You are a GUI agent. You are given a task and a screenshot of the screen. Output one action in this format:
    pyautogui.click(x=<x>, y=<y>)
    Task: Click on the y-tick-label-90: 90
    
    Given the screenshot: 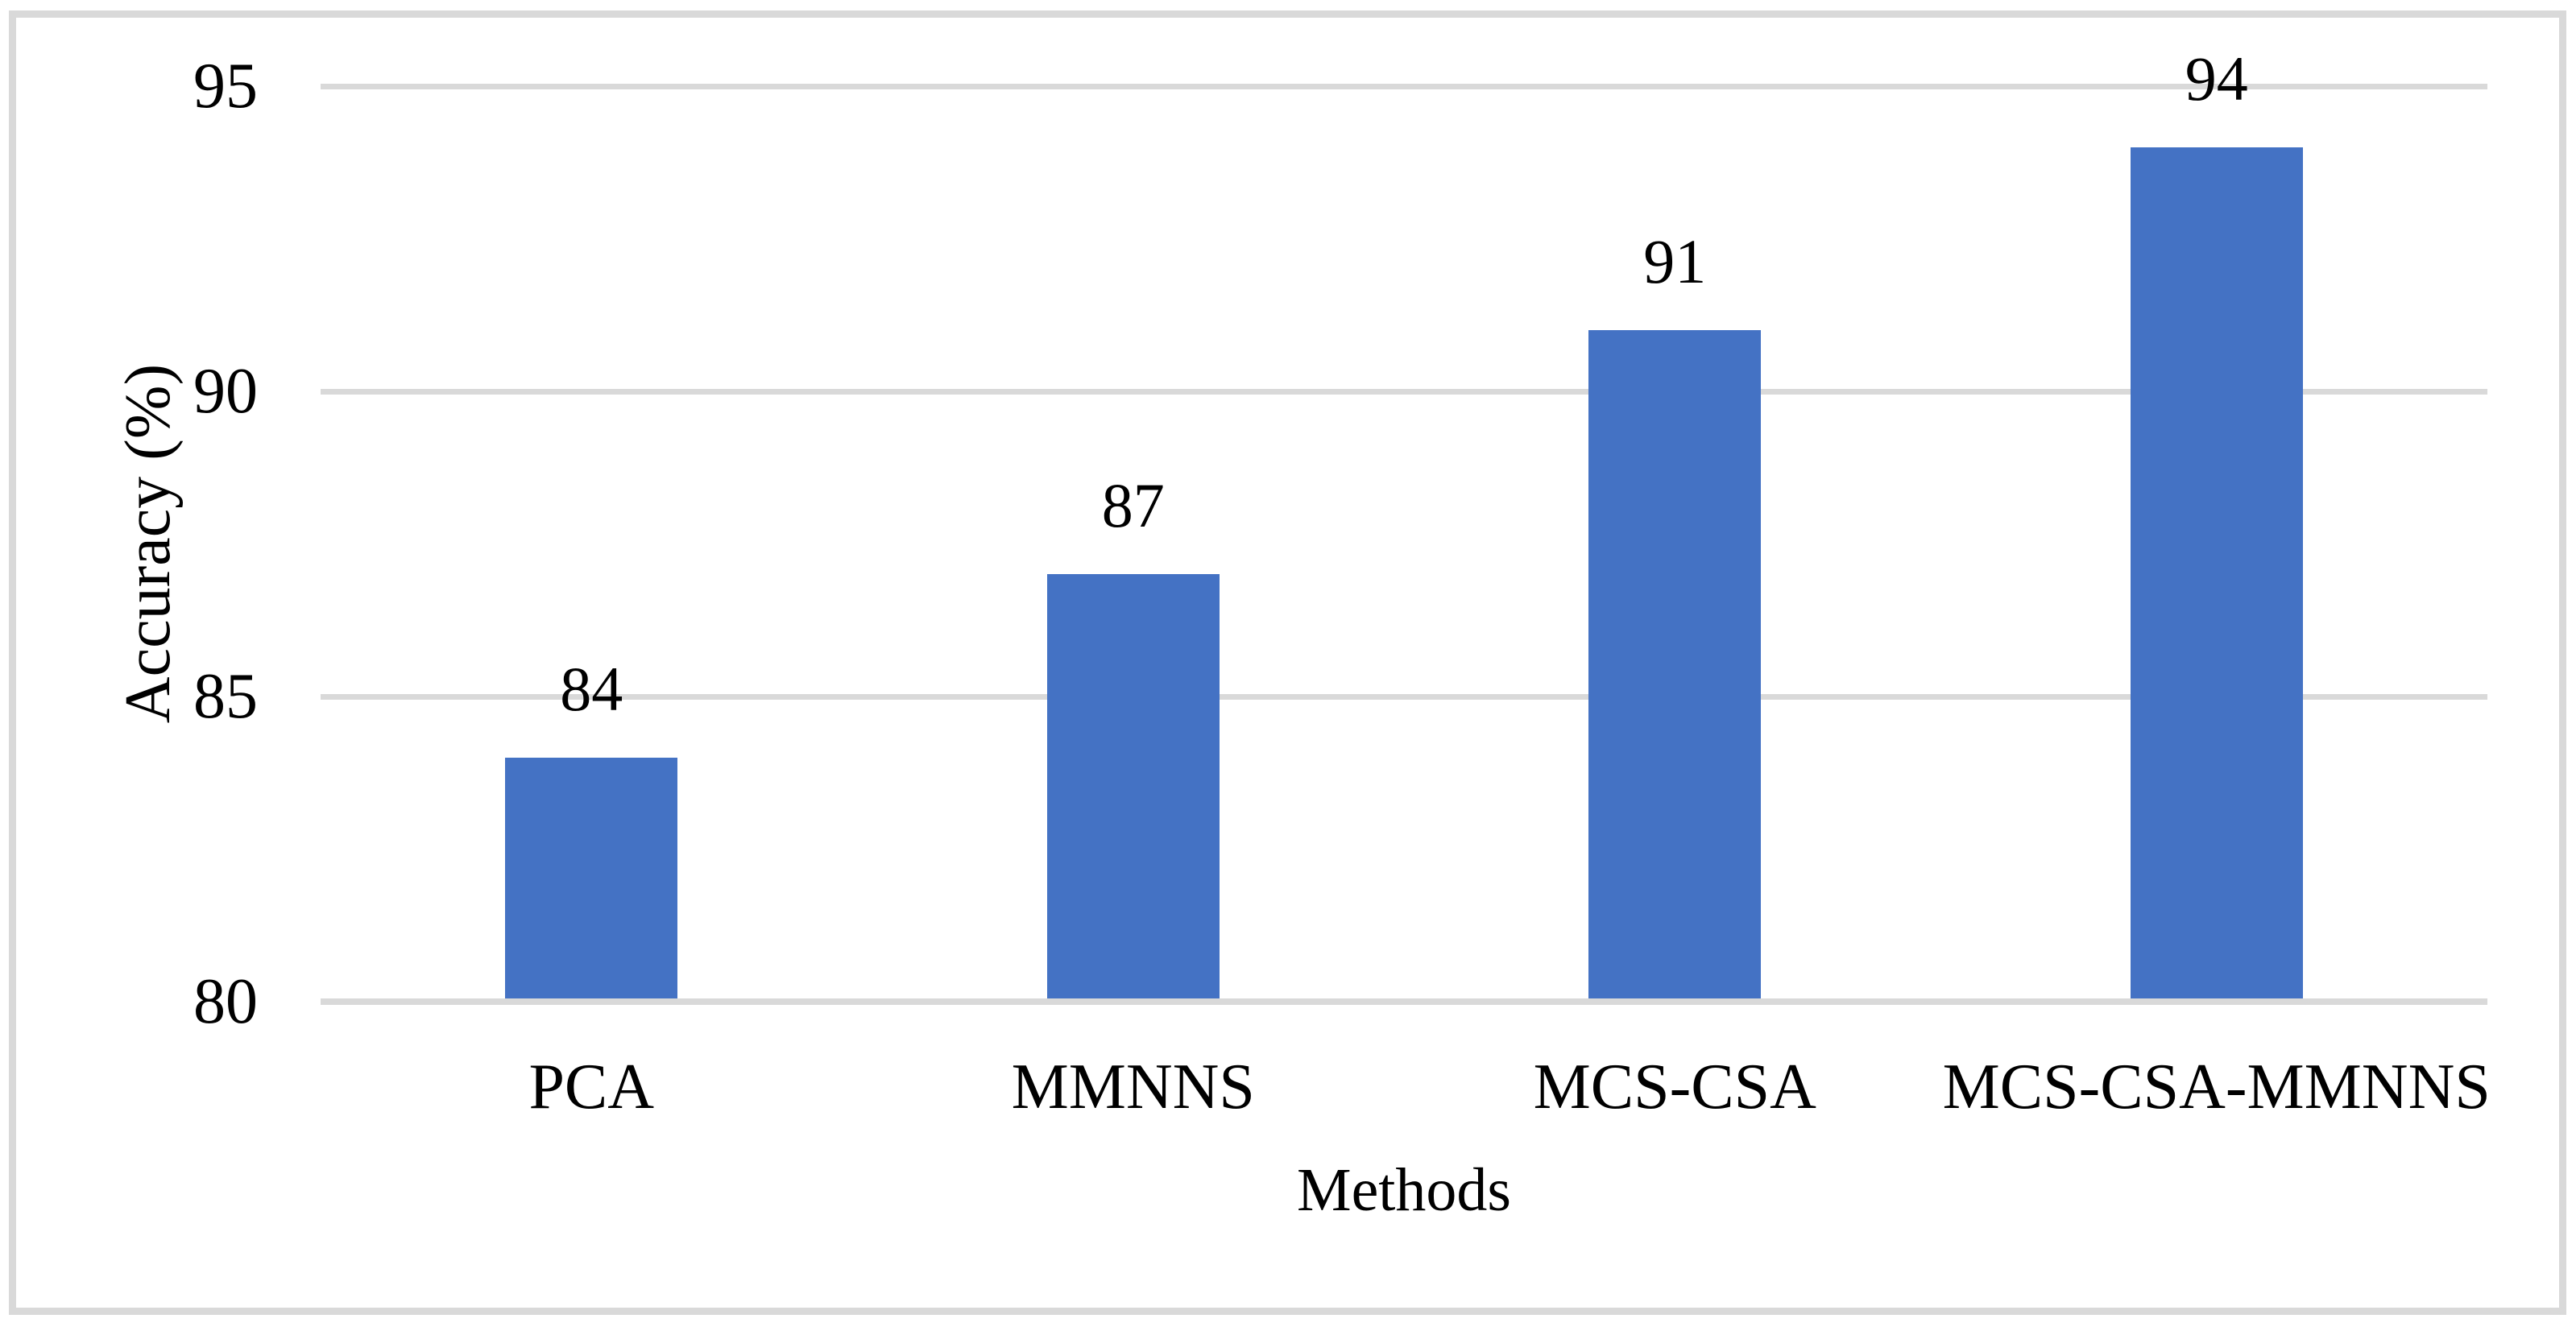 What is the action you would take?
    pyautogui.click(x=225, y=391)
    